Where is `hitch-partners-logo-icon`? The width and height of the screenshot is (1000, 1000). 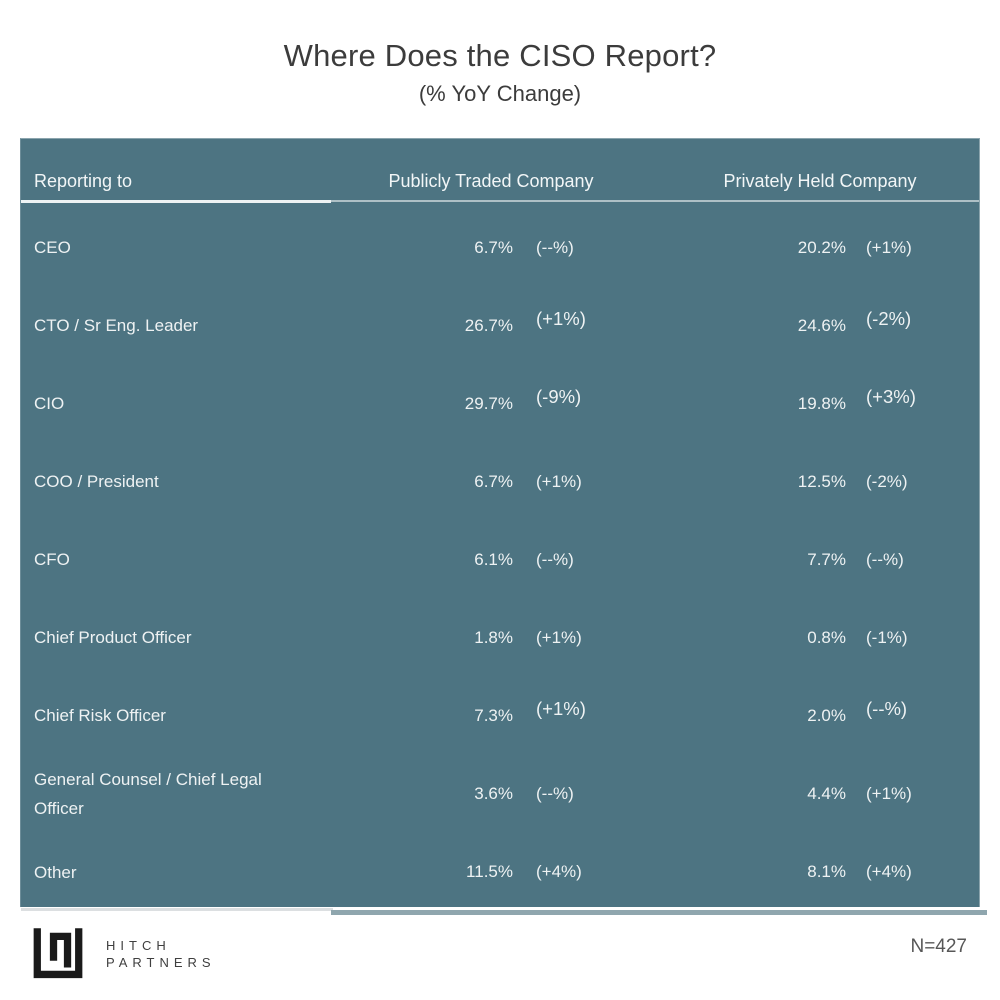 hitch-partners-logo-icon is located at coordinates (58, 953).